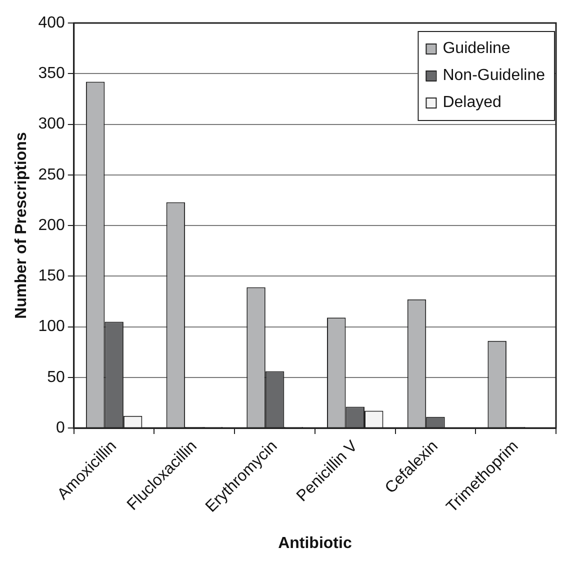 The width and height of the screenshot is (574, 565). What do you see at coordinates (51, 175) in the screenshot?
I see `y-tick-label: 250` at bounding box center [51, 175].